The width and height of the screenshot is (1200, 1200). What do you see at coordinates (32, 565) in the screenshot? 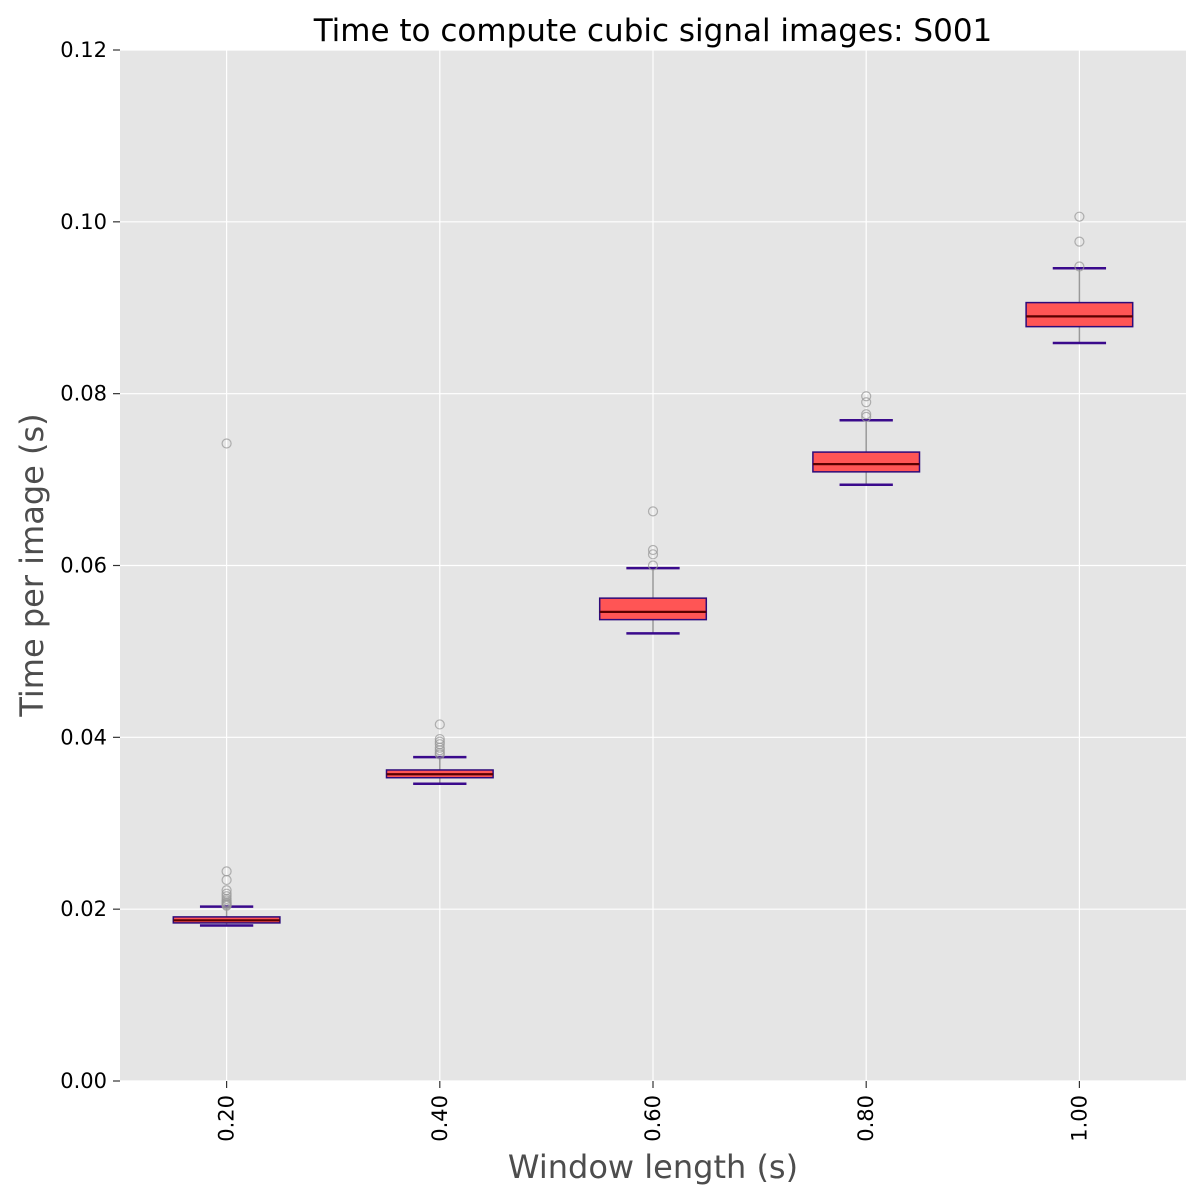
I see `y-axis-title: Time per image (s)` at bounding box center [32, 565].